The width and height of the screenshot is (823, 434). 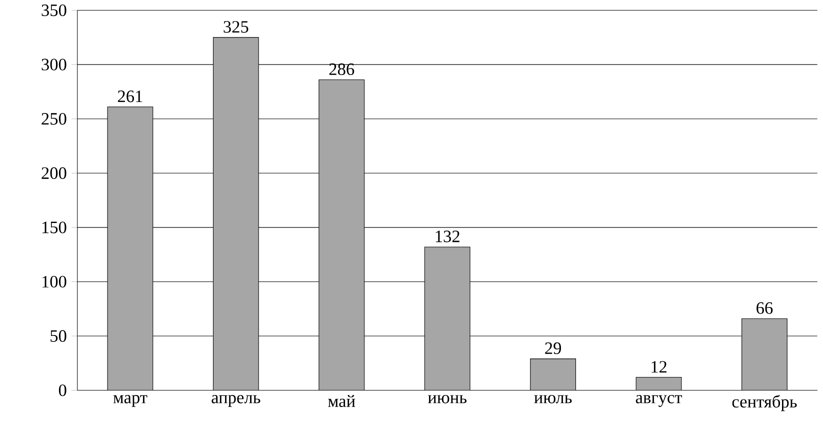 What do you see at coordinates (62, 390) in the screenshot?
I see `y-tick-label: 0` at bounding box center [62, 390].